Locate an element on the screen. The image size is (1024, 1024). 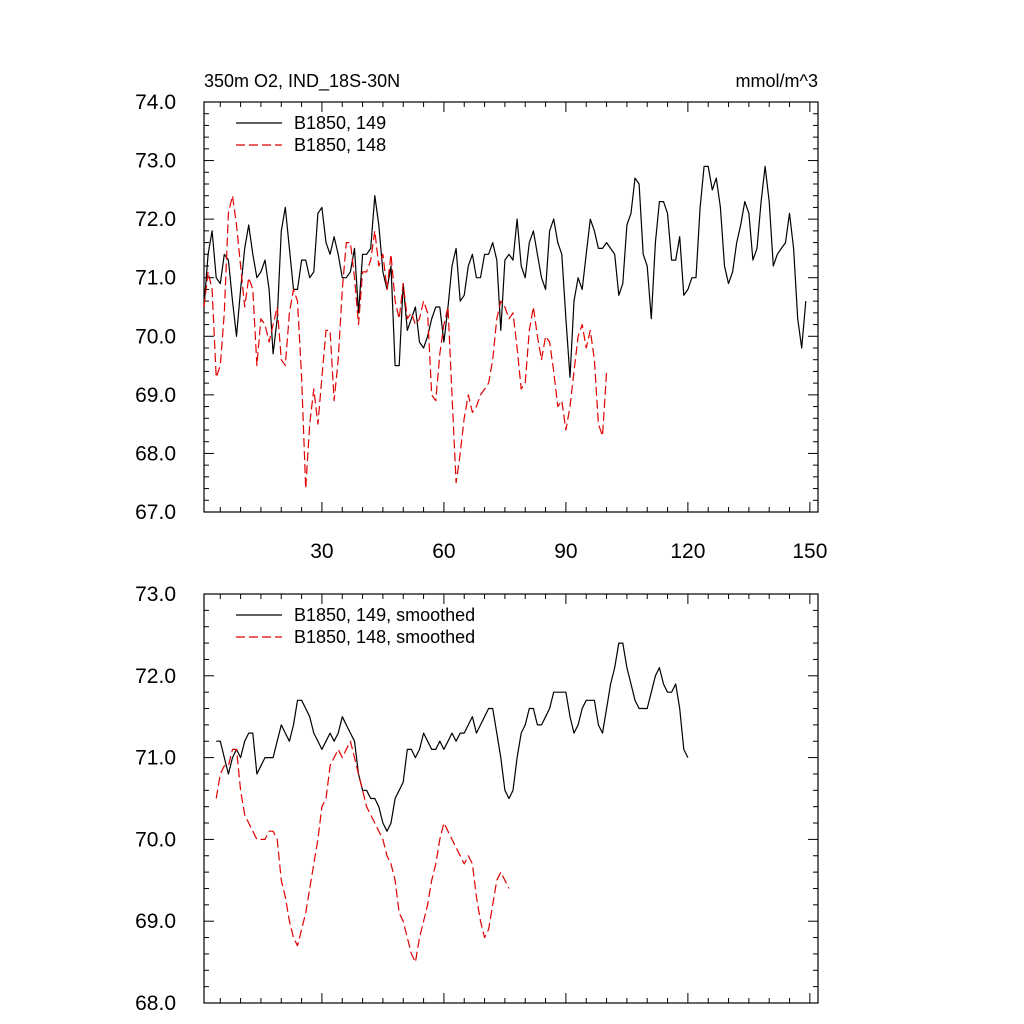
x-tick-label: 90 is located at coordinates (565, 551).